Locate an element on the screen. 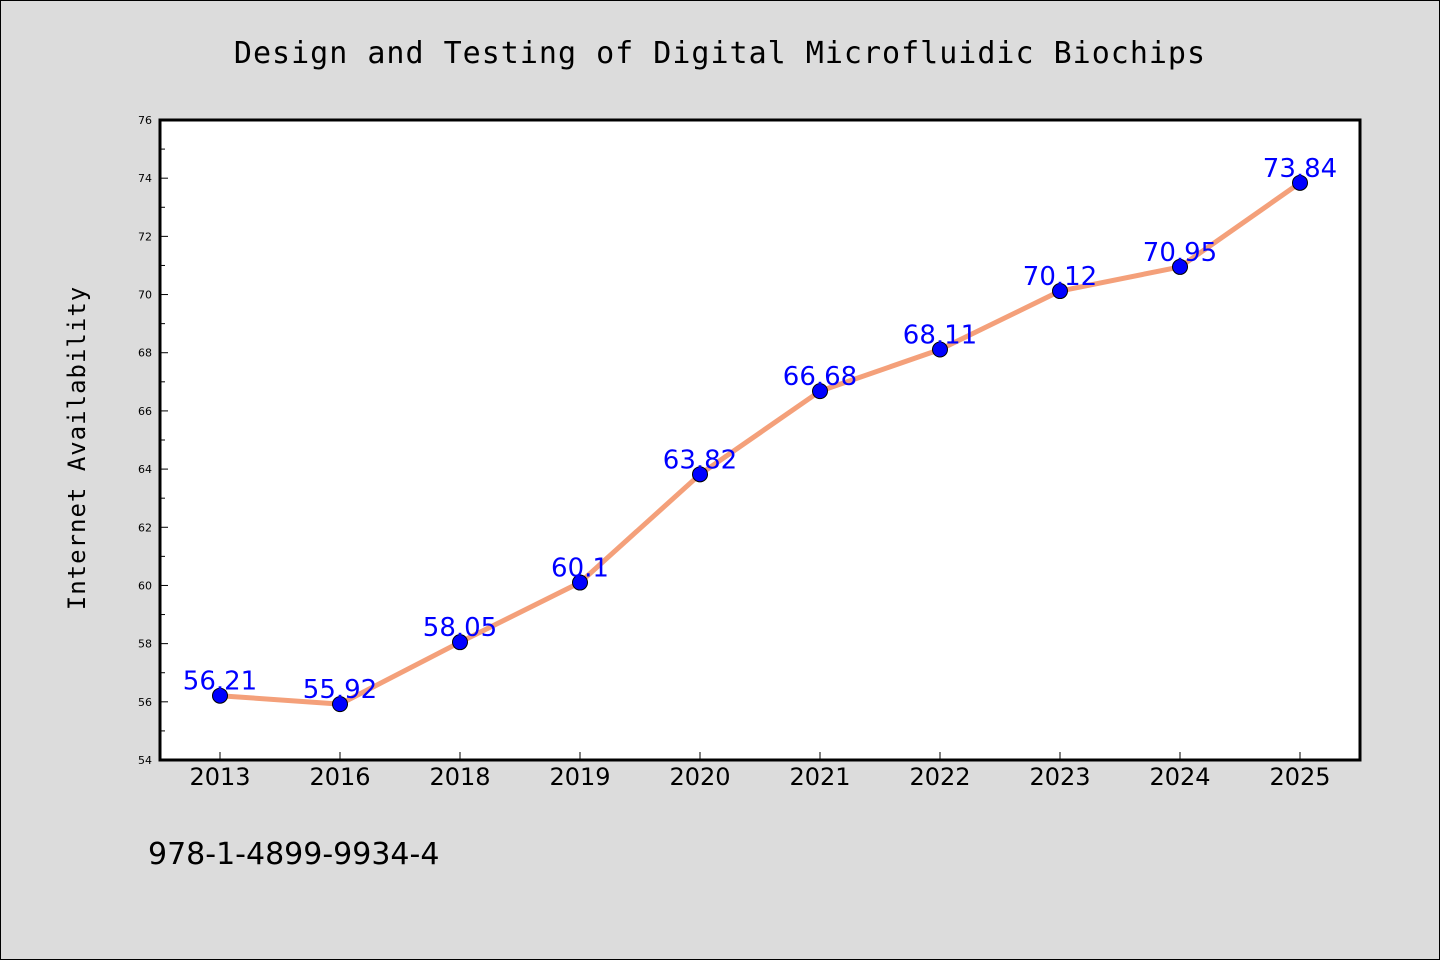  y-tick-label: 60 is located at coordinates (145, 585).